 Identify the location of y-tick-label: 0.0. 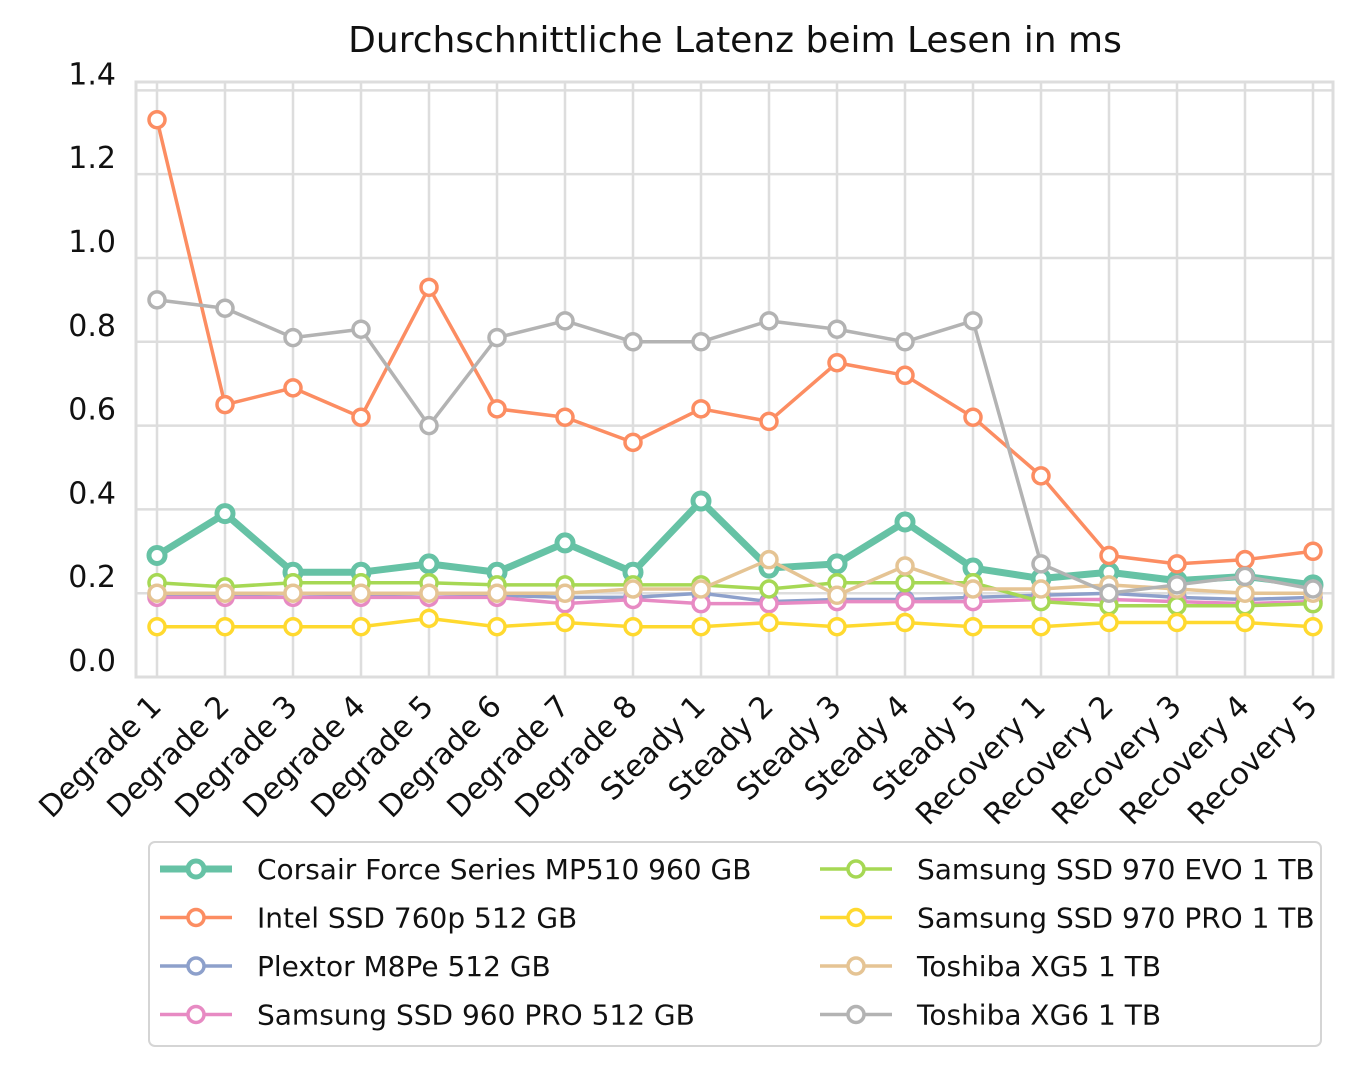
(92, 661).